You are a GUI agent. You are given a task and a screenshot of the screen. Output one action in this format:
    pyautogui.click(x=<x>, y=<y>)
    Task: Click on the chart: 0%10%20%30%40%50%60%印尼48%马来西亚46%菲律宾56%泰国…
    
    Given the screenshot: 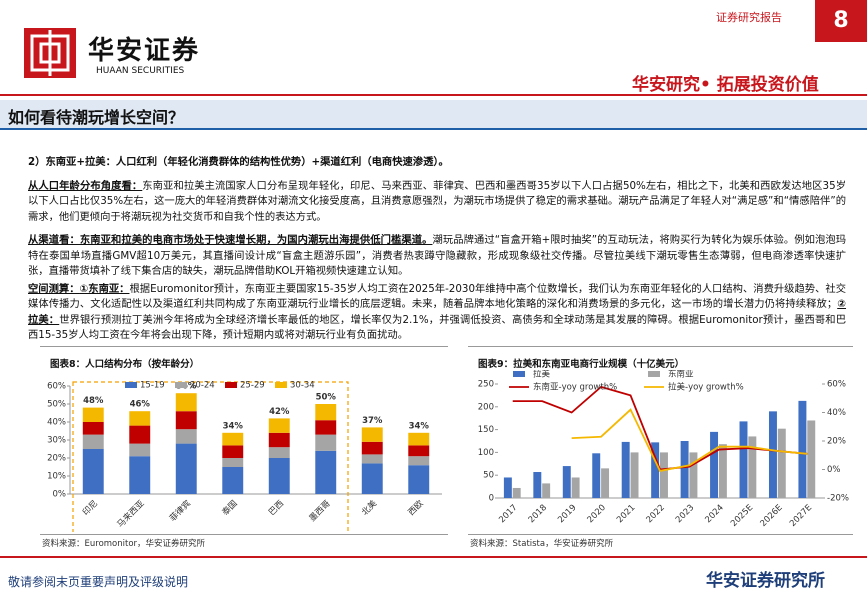 What is the action you would take?
    pyautogui.click(x=244, y=456)
    